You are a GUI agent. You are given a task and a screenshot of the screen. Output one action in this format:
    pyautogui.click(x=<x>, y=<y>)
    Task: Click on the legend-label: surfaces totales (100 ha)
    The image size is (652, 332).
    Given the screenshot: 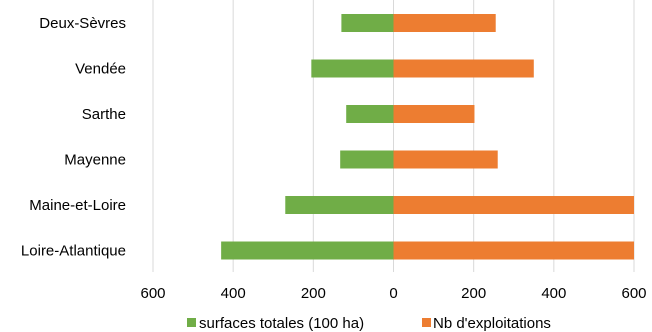 What is the action you would take?
    pyautogui.click(x=281, y=323)
    